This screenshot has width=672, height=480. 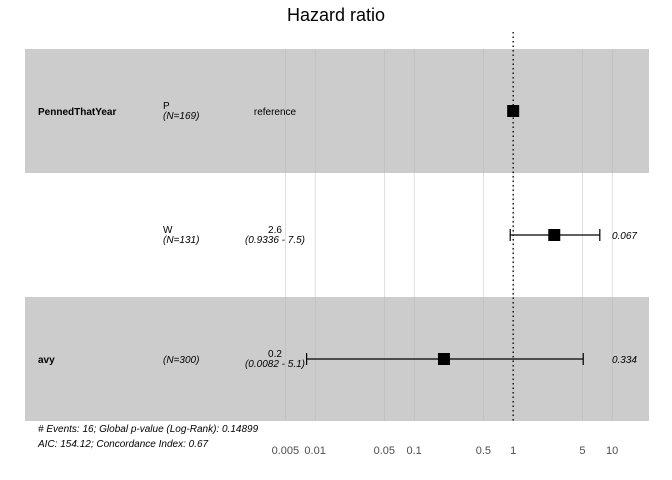 I want to click on level-label: P, so click(x=166, y=106).